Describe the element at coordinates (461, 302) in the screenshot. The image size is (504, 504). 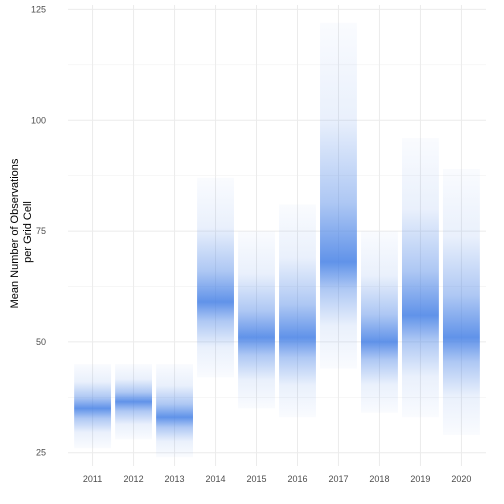
I see `bar-2020` at that location.